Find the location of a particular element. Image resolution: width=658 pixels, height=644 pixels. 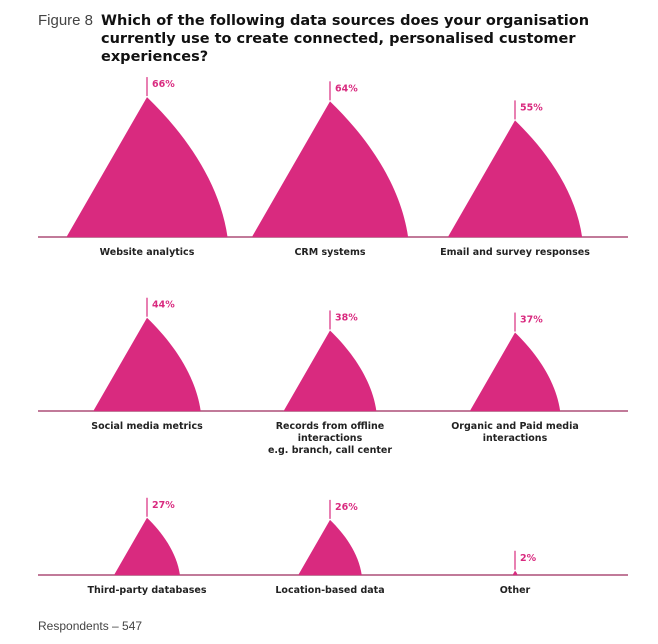

footnote: Respondents – 547 is located at coordinates (90, 626).